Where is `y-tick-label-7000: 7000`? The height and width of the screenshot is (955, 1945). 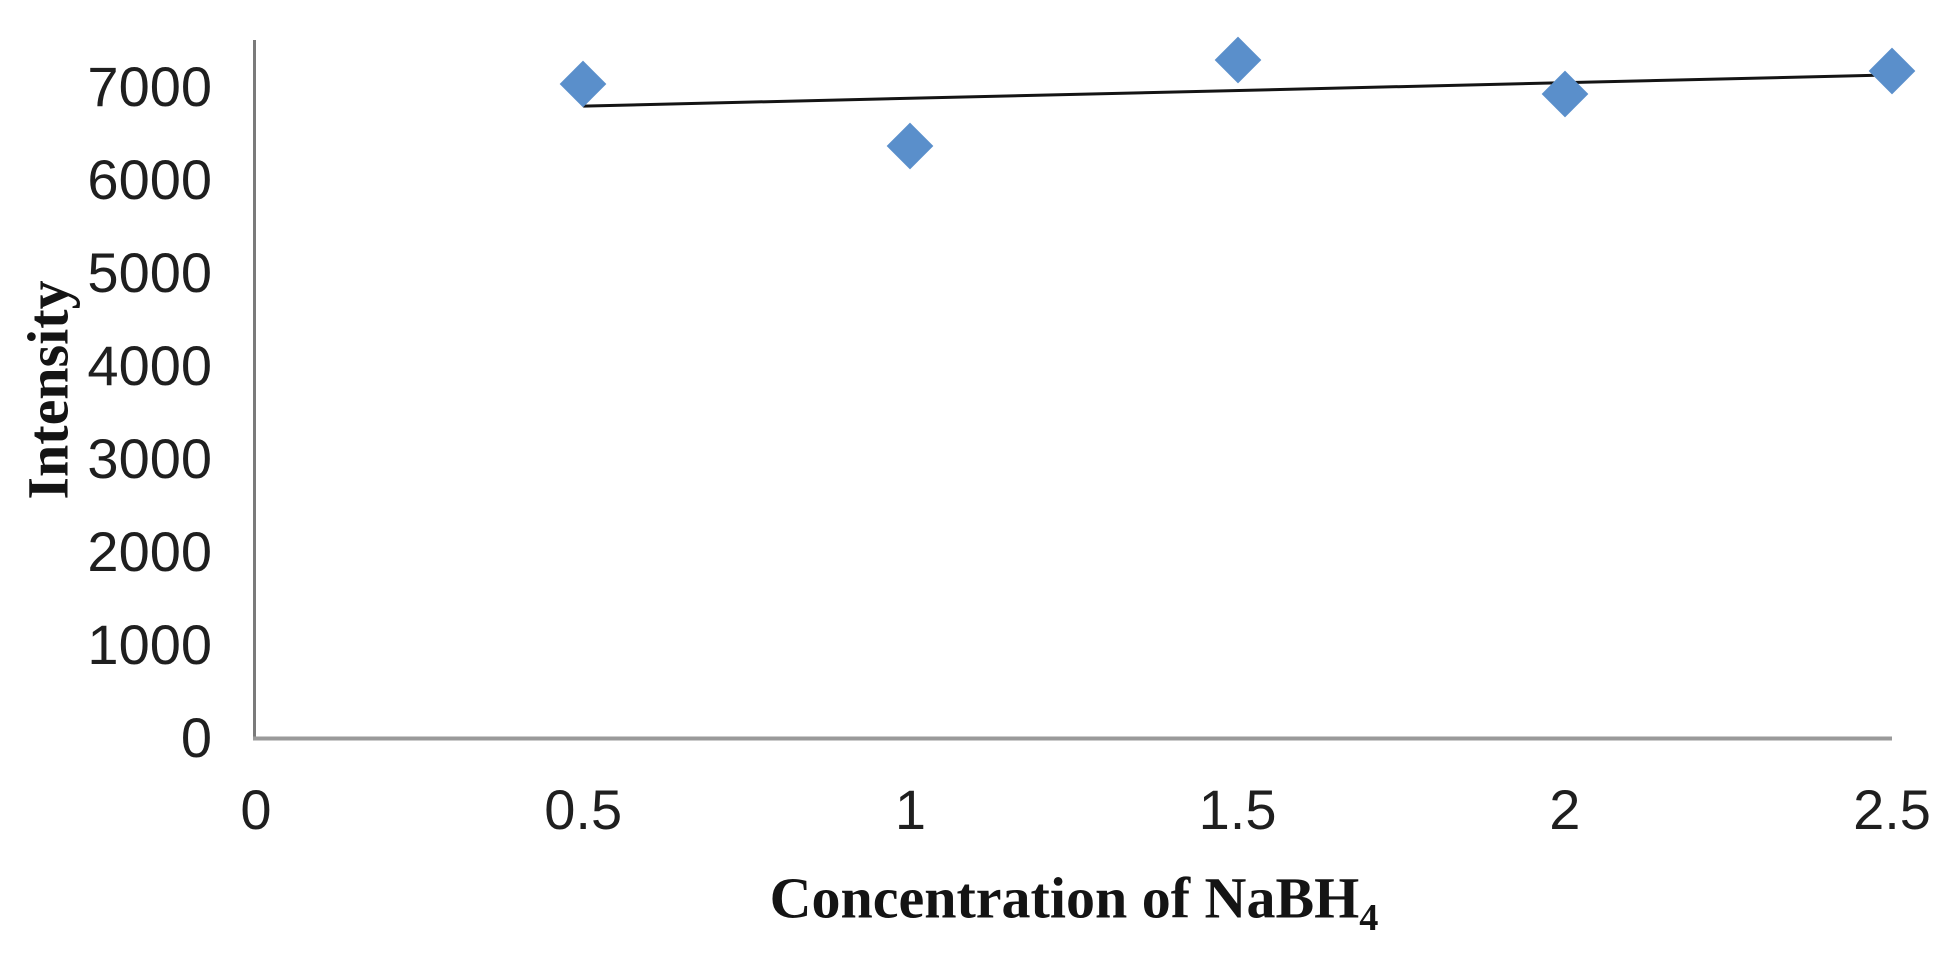
y-tick-label-7000: 7000 is located at coordinates (149, 86).